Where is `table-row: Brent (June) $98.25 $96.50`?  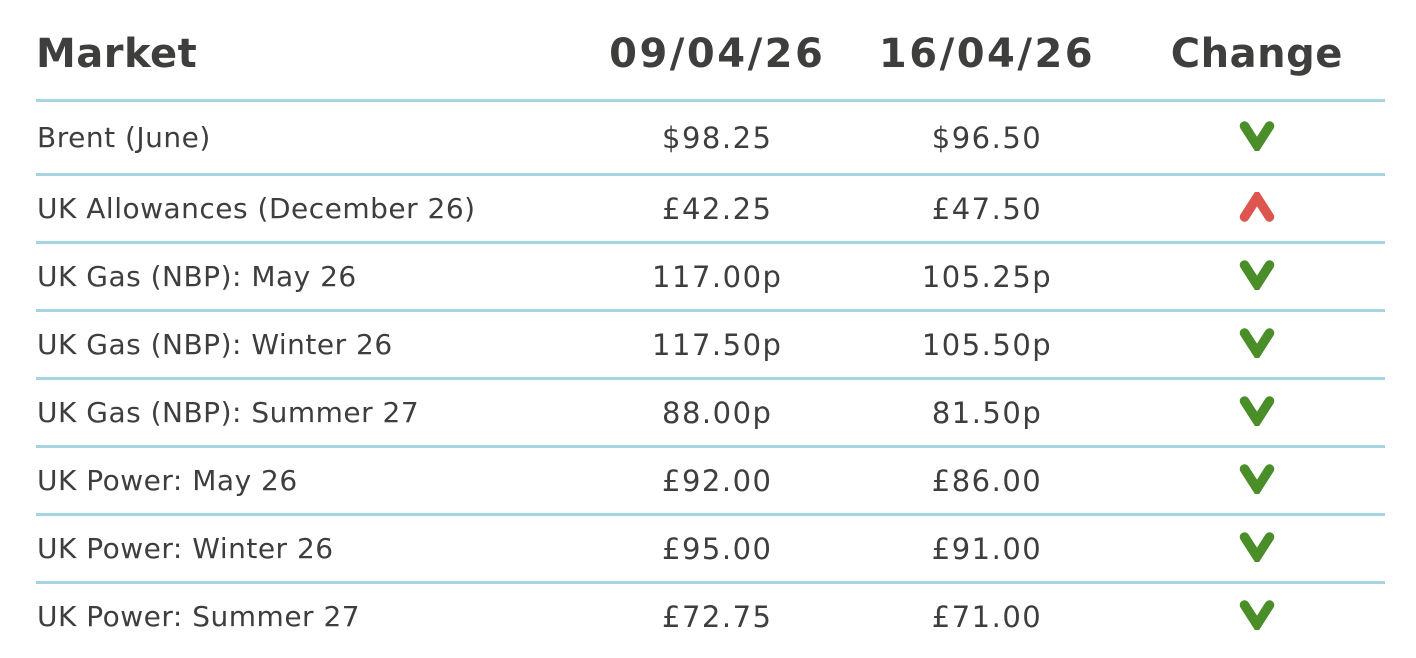
table-row: Brent (June) $98.25 $96.50 is located at coordinates (710, 138).